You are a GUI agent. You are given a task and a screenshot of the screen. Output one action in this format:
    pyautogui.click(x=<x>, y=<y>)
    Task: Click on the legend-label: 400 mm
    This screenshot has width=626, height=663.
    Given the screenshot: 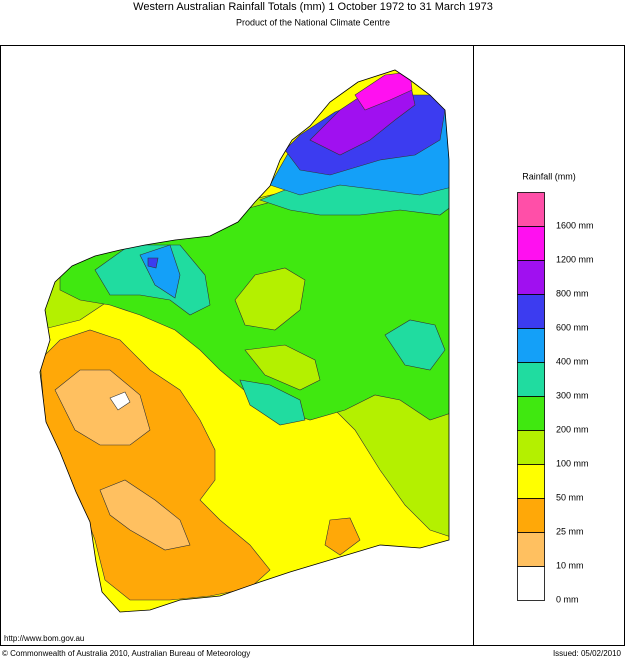 What is the action you would take?
    pyautogui.click(x=572, y=361)
    